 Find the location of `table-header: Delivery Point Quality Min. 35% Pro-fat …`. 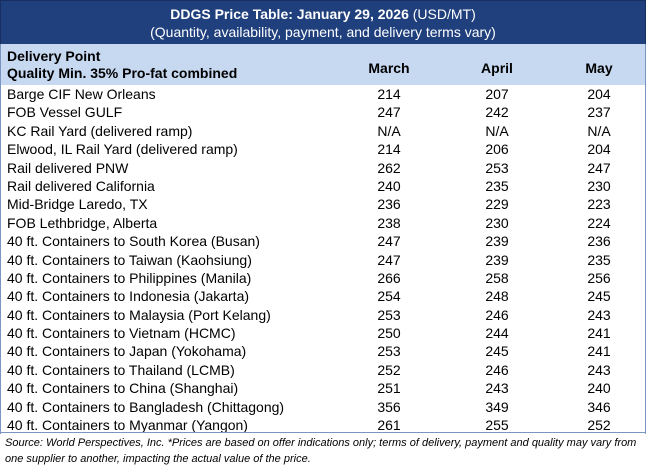

table-header: Delivery Point Quality Min. 35% Pro-fat … is located at coordinates (323, 64).